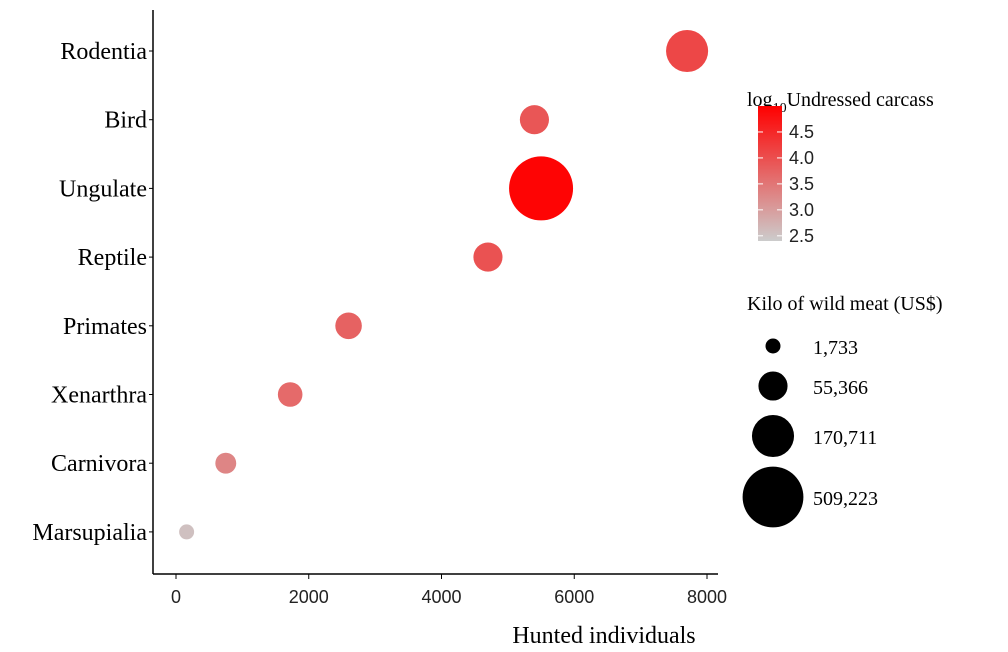 The height and width of the screenshot is (652, 1008). Describe the element at coordinates (845, 304) in the screenshot. I see `size-legend-title: Kilo of wild meat (US$)` at that location.